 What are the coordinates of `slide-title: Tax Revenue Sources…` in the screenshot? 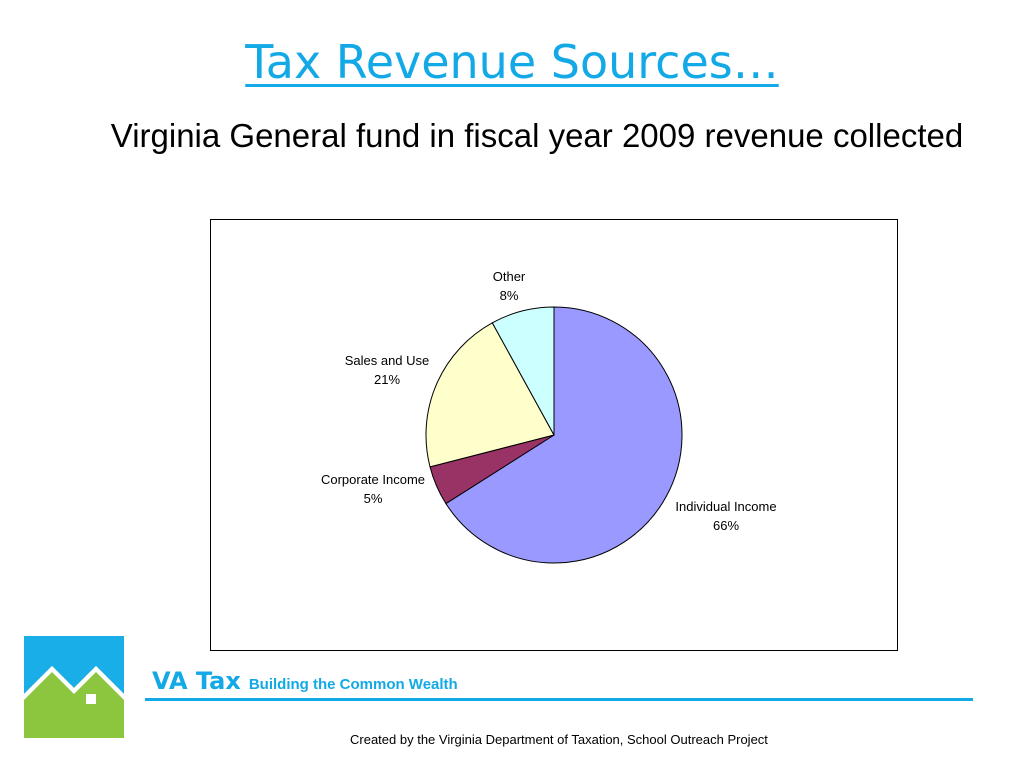 It's located at (512, 62).